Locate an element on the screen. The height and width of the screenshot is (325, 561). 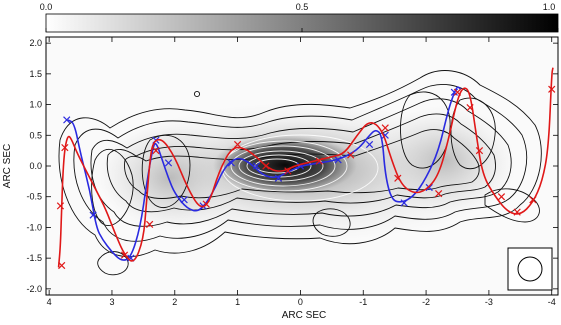
contour-right-tail is located at coordinates (512, 205).